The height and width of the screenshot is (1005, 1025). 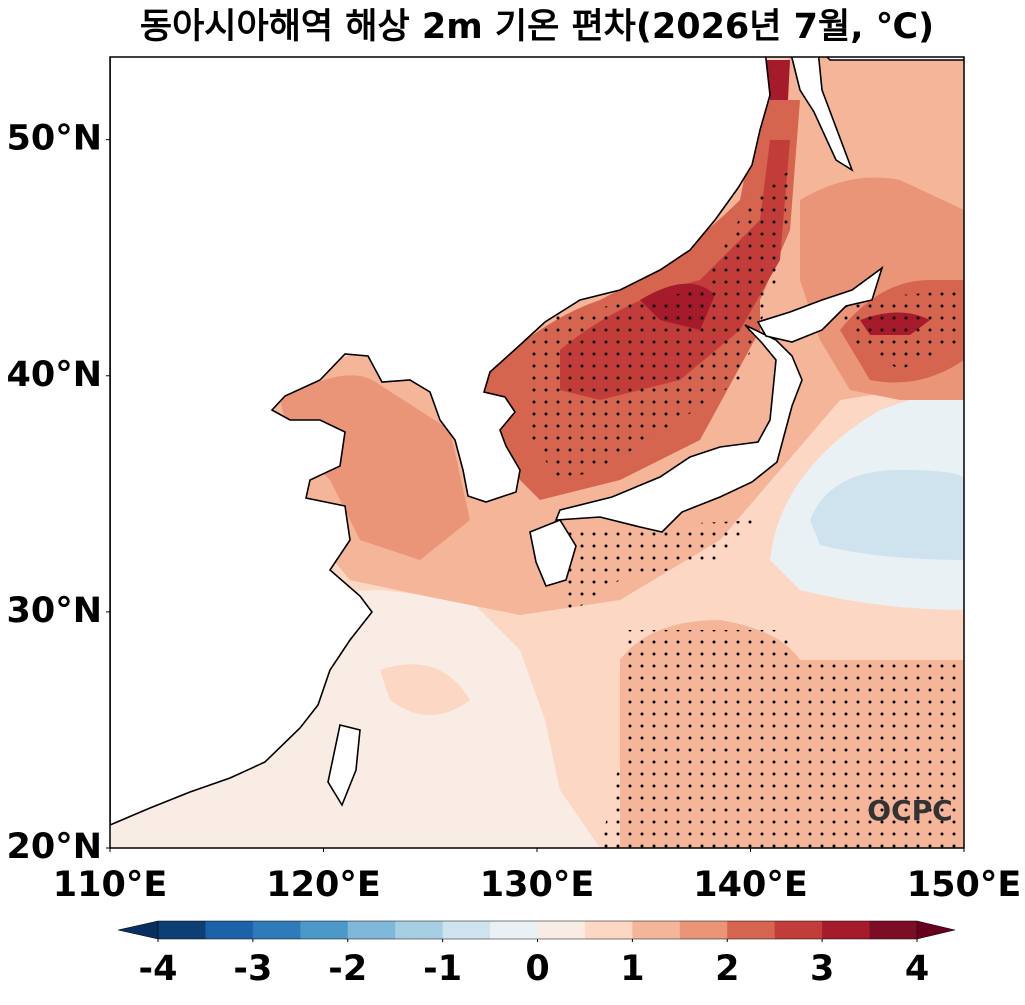 What do you see at coordinates (936, 930) in the screenshot?
I see `colorbar-over` at bounding box center [936, 930].